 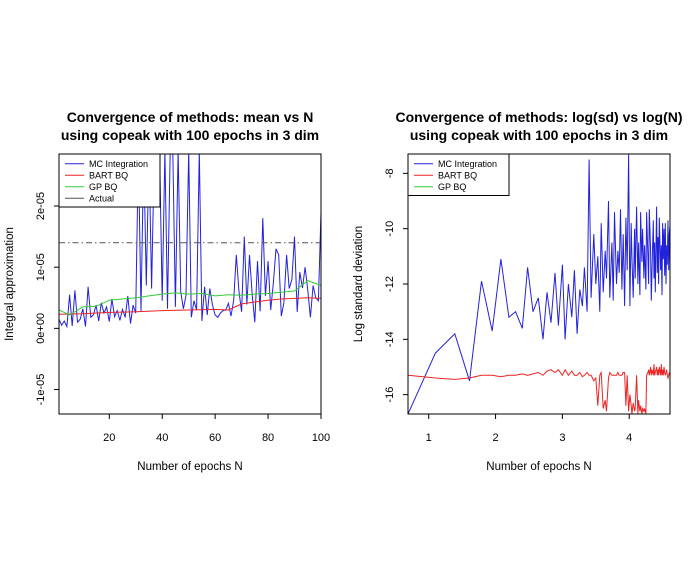 I want to click on left-y-tick-label: 2e-05, so click(x=41, y=206).